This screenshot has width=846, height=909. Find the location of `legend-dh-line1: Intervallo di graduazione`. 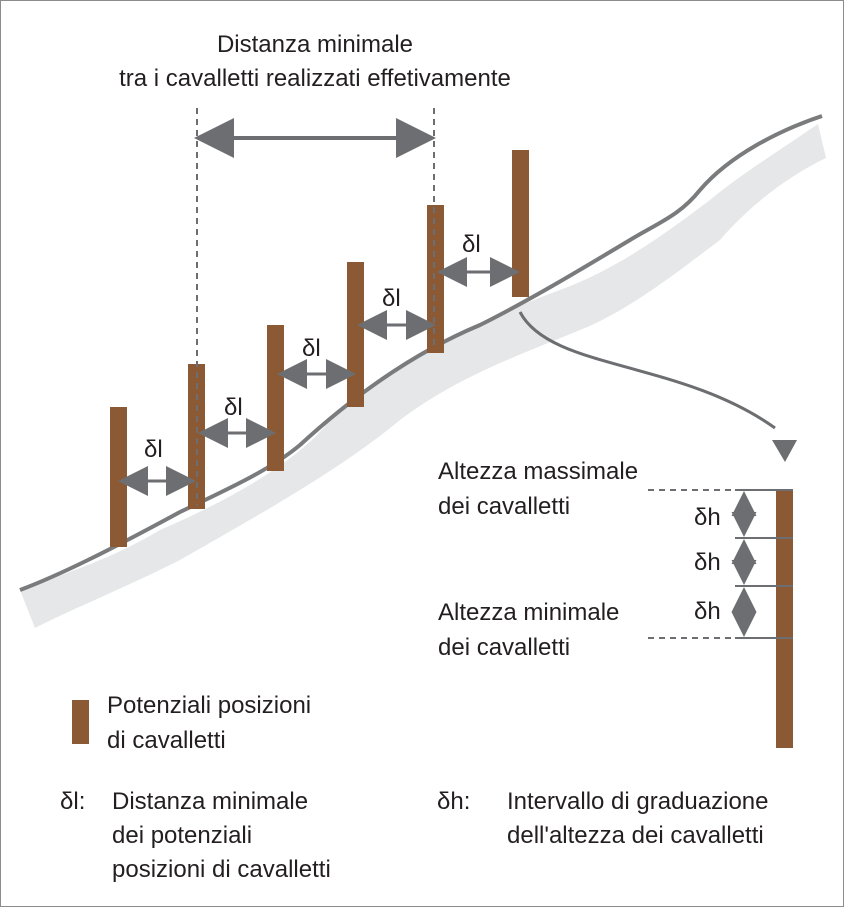

legend-dh-line1: Intervallo di graduazione is located at coordinates (638, 801).